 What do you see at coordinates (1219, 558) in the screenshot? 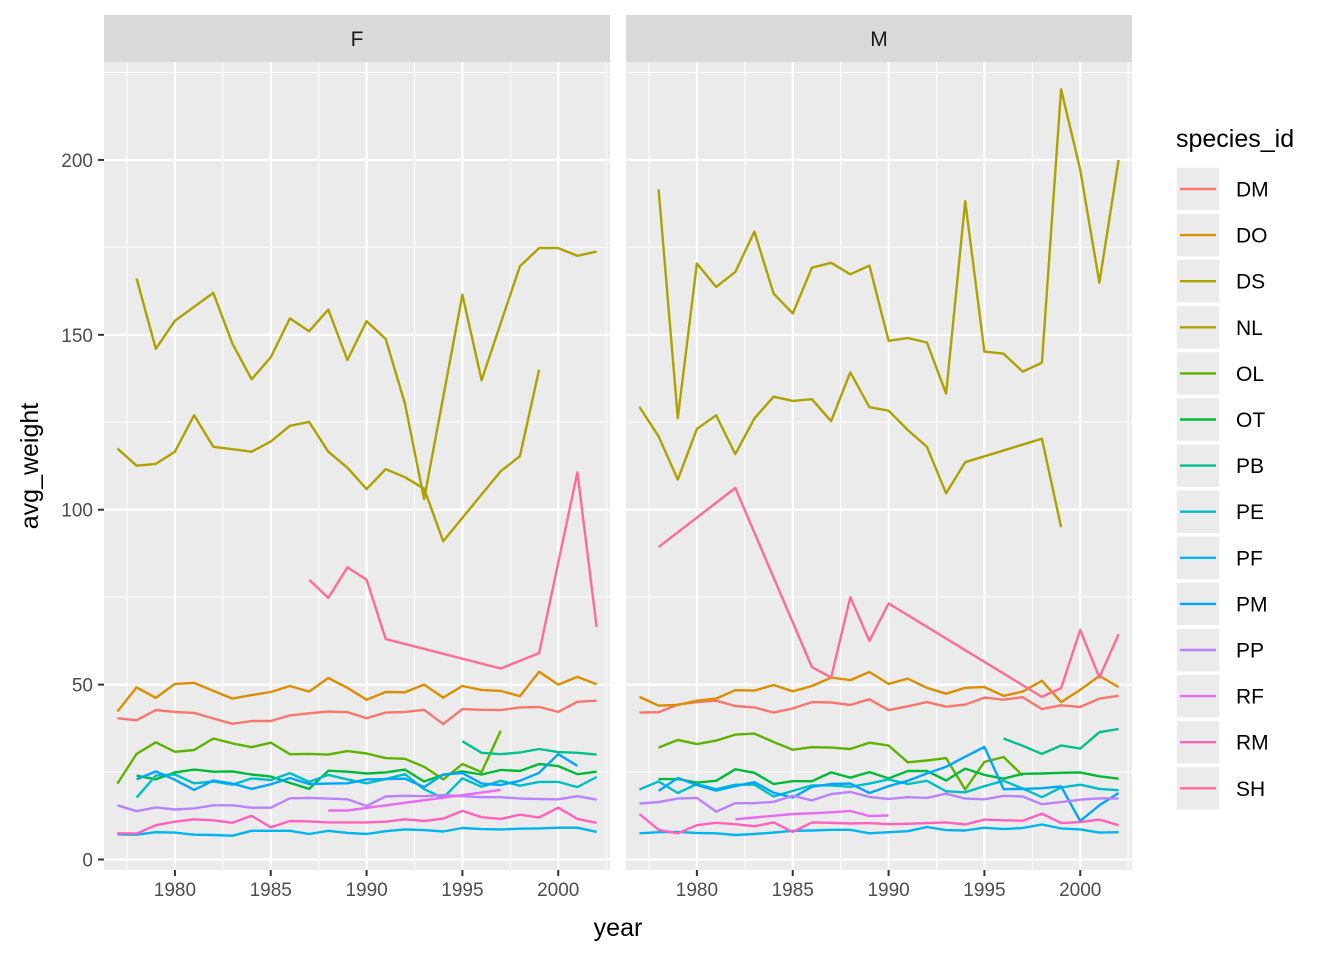
I see `legend-item-pf: PF` at bounding box center [1219, 558].